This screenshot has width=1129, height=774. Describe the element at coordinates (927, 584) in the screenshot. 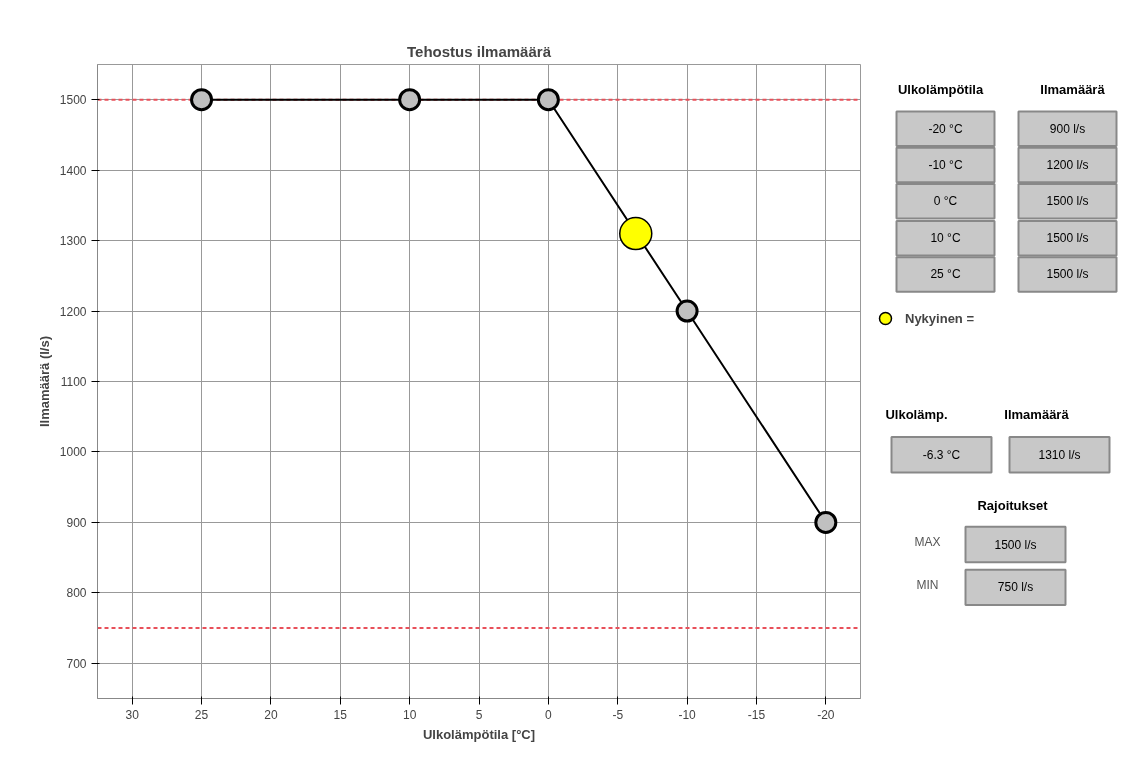

I see `text: MIN` at that location.